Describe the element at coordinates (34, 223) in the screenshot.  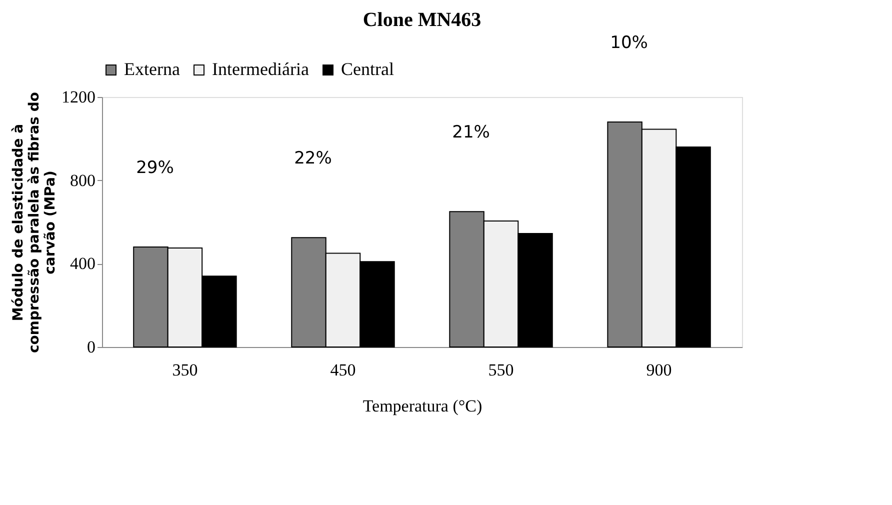
I see `y-axis-title: Módulo de elasticidade à compressão paralela às fibras do carvão (MPa)` at that location.